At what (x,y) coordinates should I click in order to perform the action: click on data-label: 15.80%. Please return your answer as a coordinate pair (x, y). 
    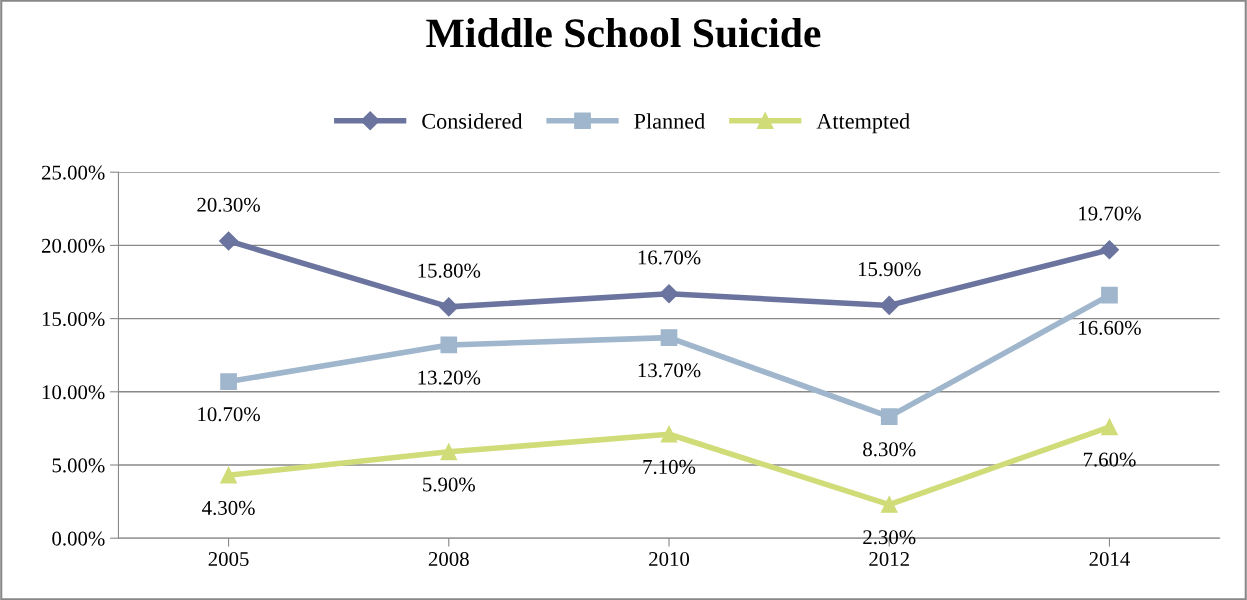
    Looking at the image, I should click on (449, 270).